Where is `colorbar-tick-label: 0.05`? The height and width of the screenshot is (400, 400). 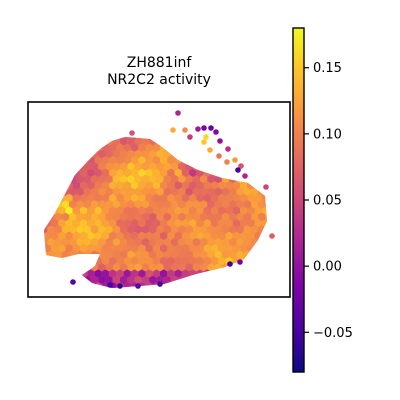 colorbar-tick-label: 0.05 is located at coordinates (327, 201).